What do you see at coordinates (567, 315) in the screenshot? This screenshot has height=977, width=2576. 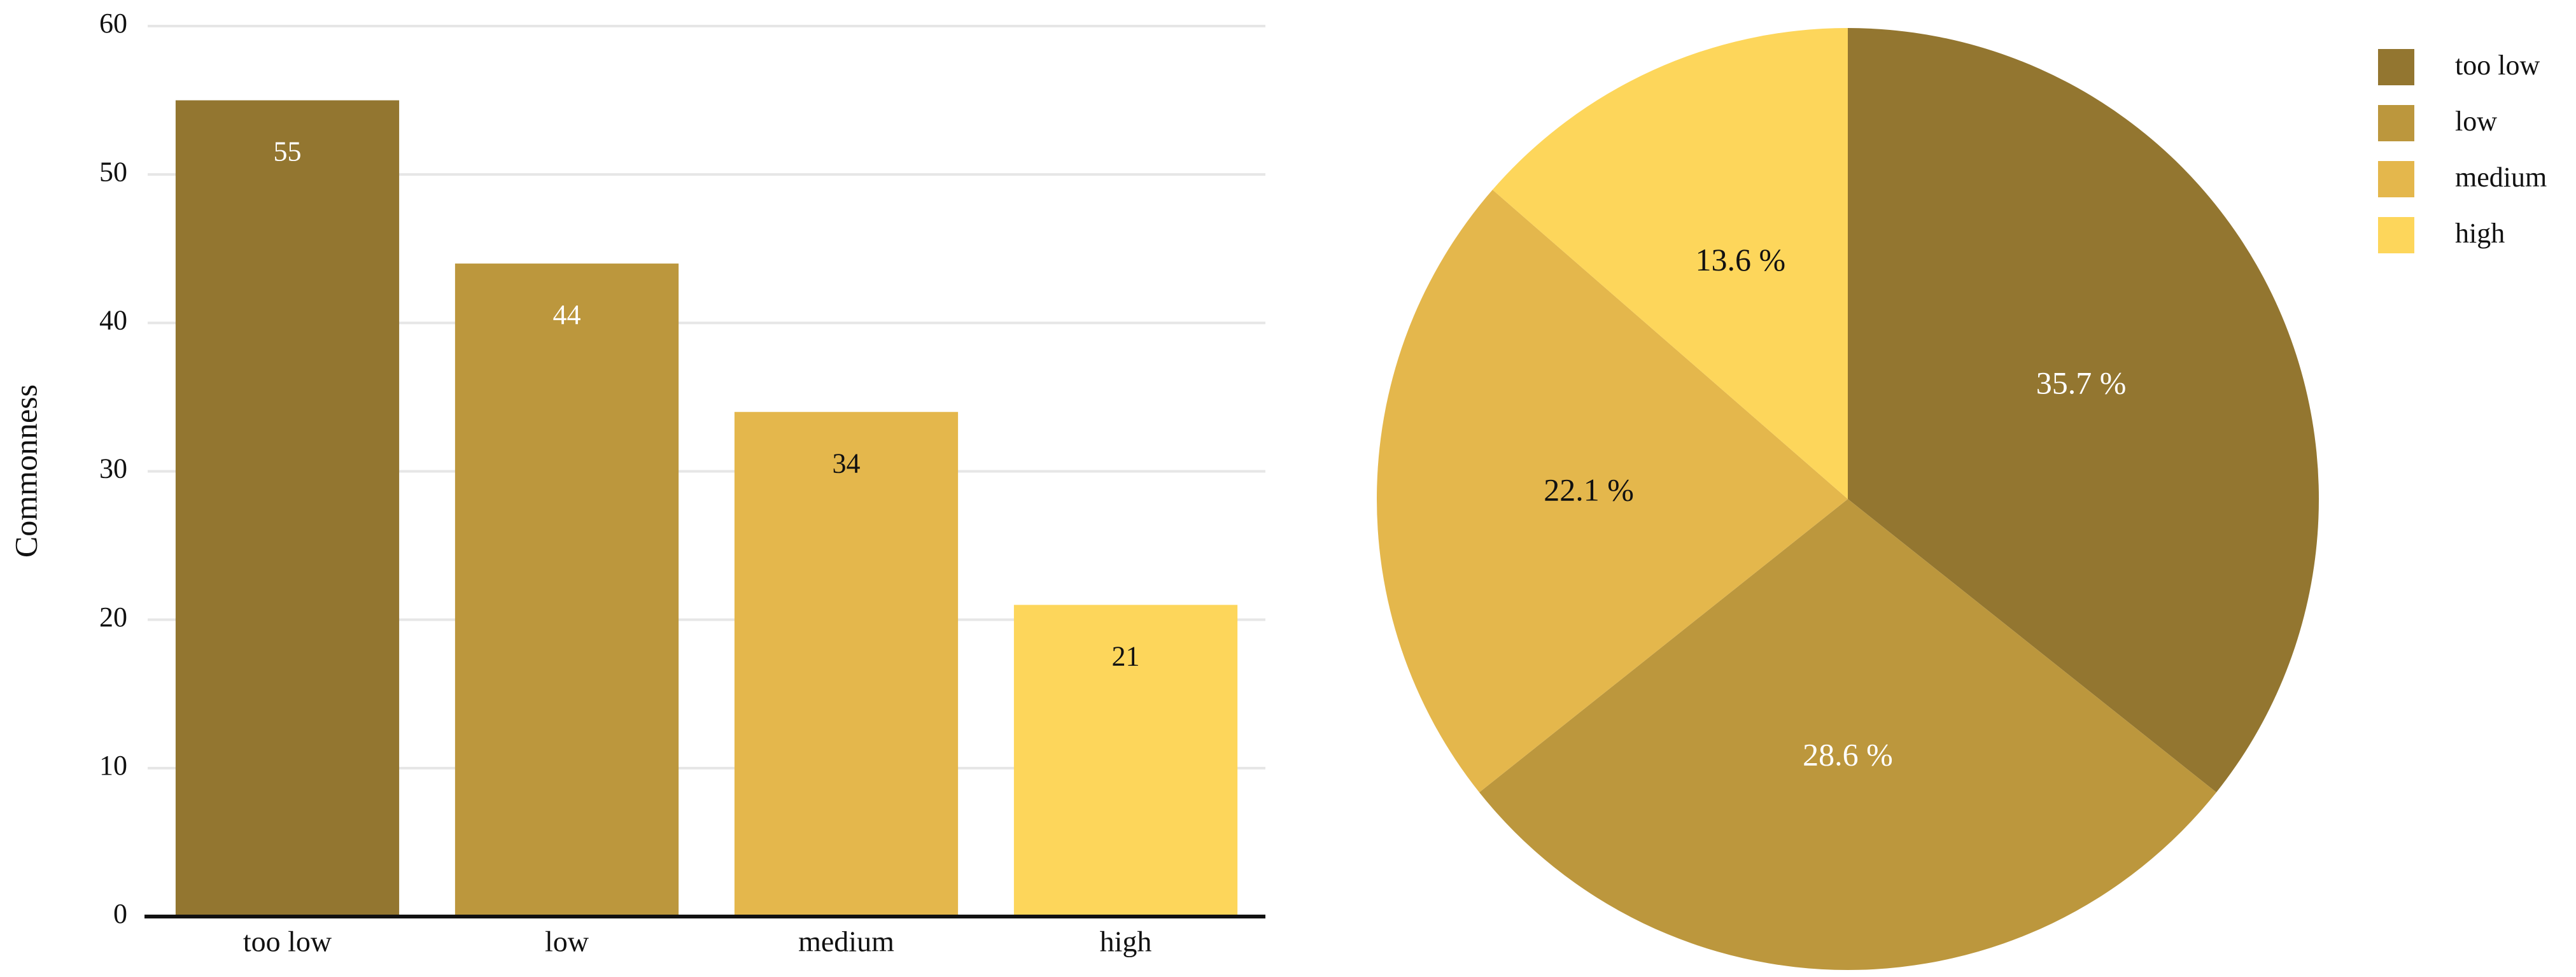 I see `bar-value-label: 44` at bounding box center [567, 315].